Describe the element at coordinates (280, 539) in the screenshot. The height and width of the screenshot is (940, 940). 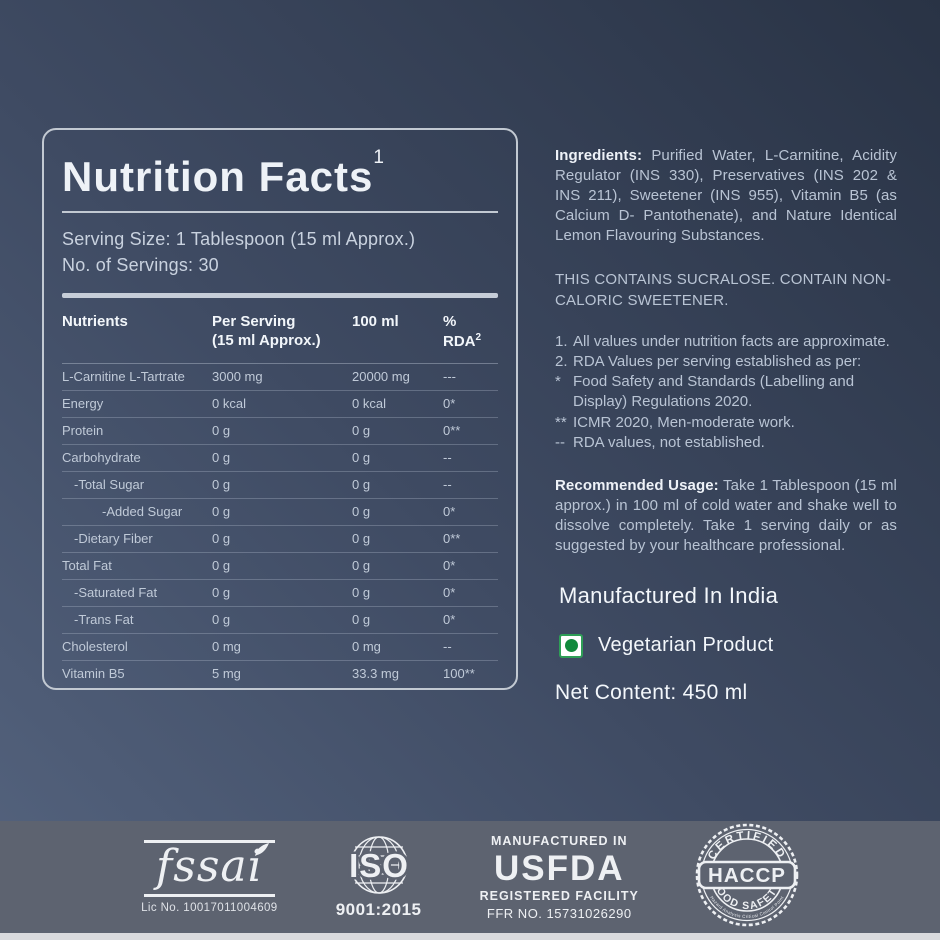
I see `table-row: -Dietary Fiber 0 g 0 g 0**` at that location.